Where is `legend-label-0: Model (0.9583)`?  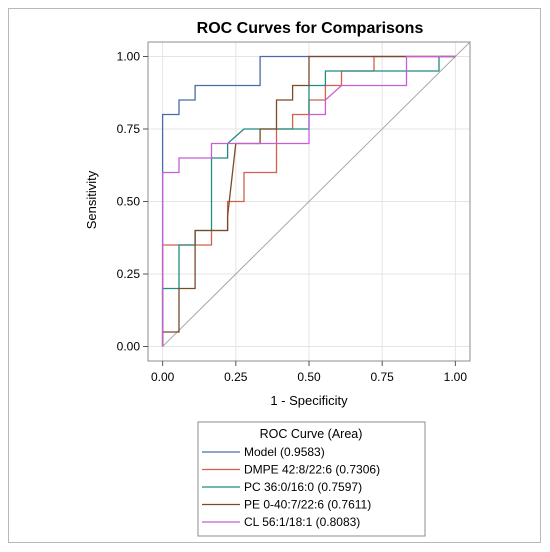
legend-label-0: Model (0.9583) is located at coordinates (284, 452).